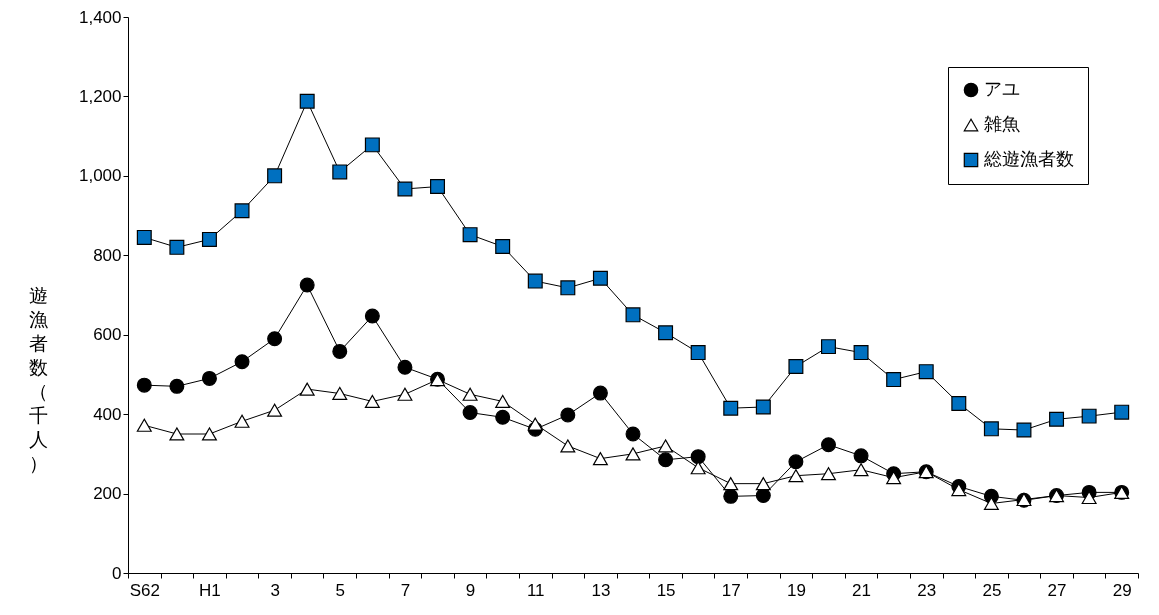  I want to click on y-axis-title: 遊漁者数（千人）, so click(38, 379).